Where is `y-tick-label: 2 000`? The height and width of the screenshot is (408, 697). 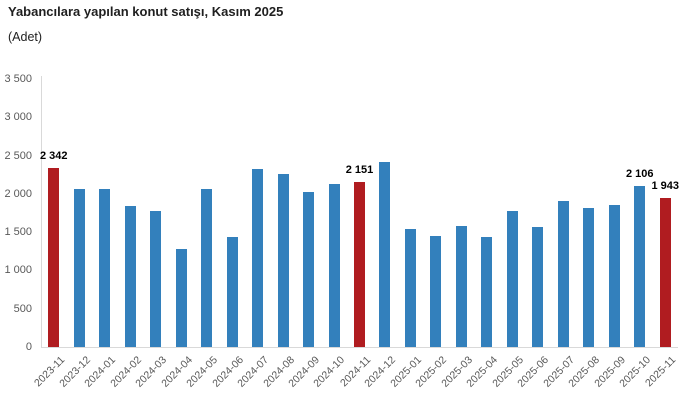 y-tick-label: 2 000 is located at coordinates (18, 193).